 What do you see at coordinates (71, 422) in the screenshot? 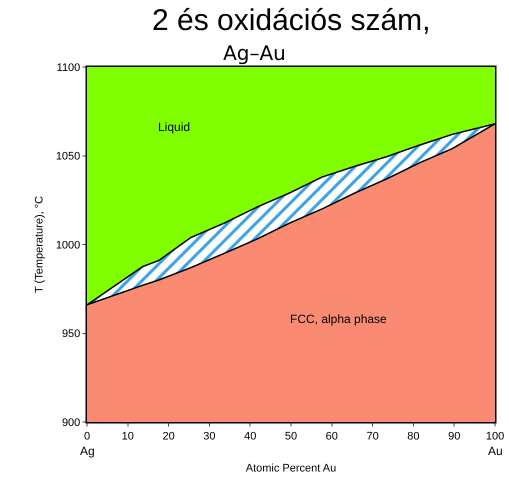
I see `y-tick-label: 900` at bounding box center [71, 422].